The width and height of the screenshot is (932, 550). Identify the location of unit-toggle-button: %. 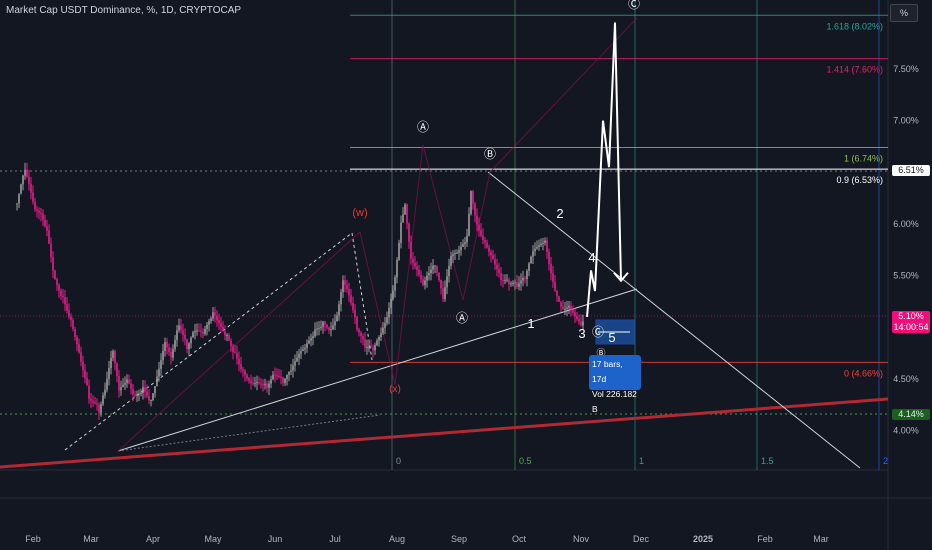
(904, 13).